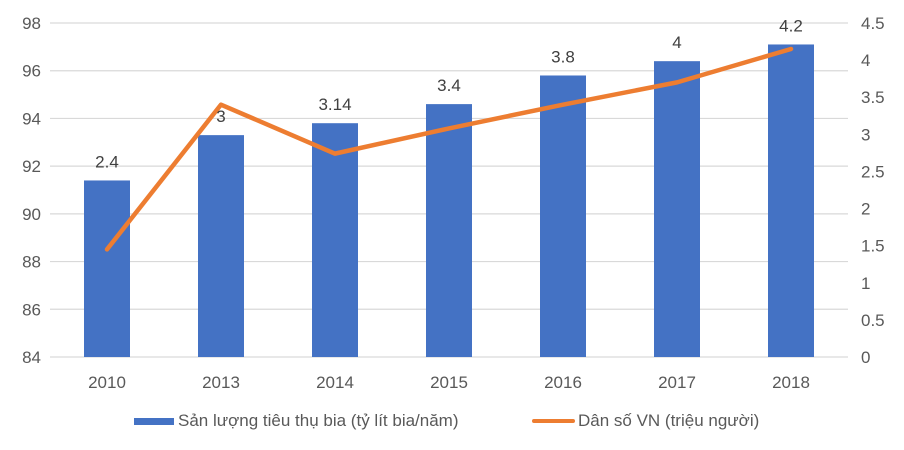  I want to click on data-label-2016: 3.8, so click(563, 56).